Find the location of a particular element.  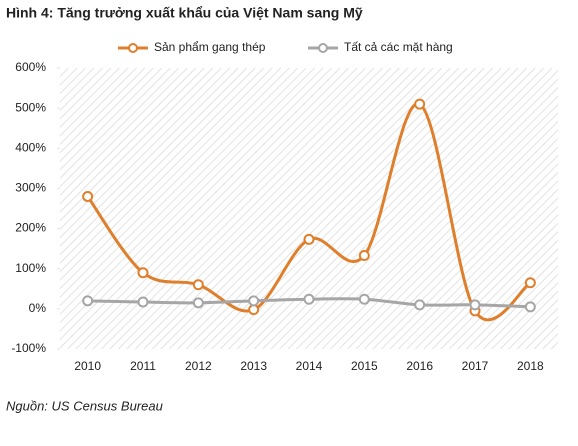

x-tick-label: 2015 is located at coordinates (364, 366).